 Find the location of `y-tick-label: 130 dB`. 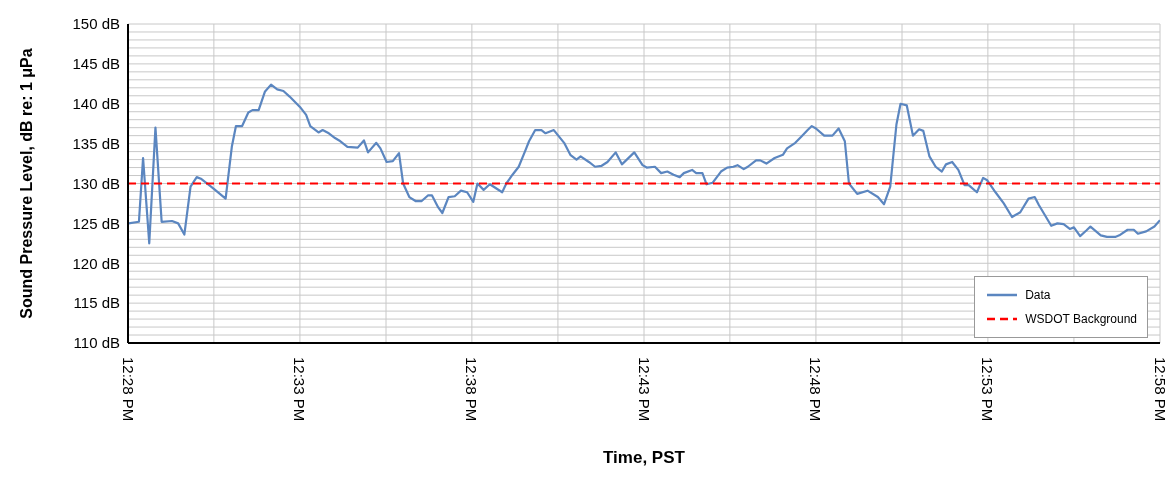

y-tick-label: 130 dB is located at coordinates (96, 183).